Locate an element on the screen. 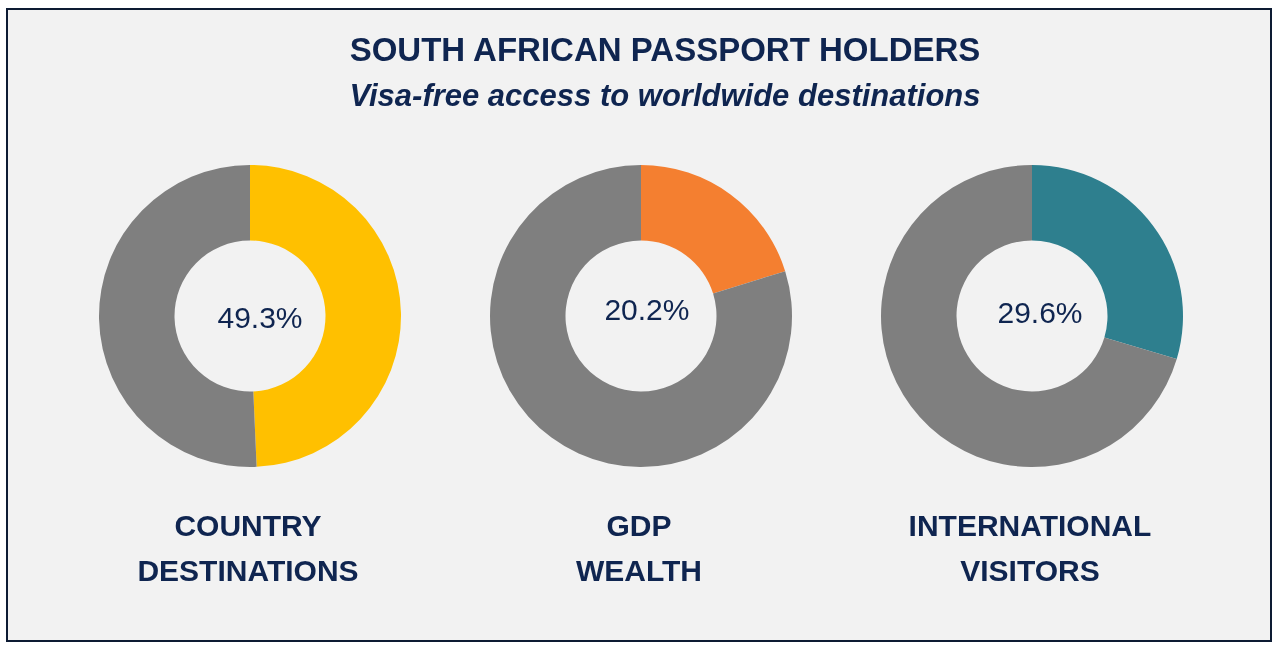  data-label: 20.2% is located at coordinates (647, 310).